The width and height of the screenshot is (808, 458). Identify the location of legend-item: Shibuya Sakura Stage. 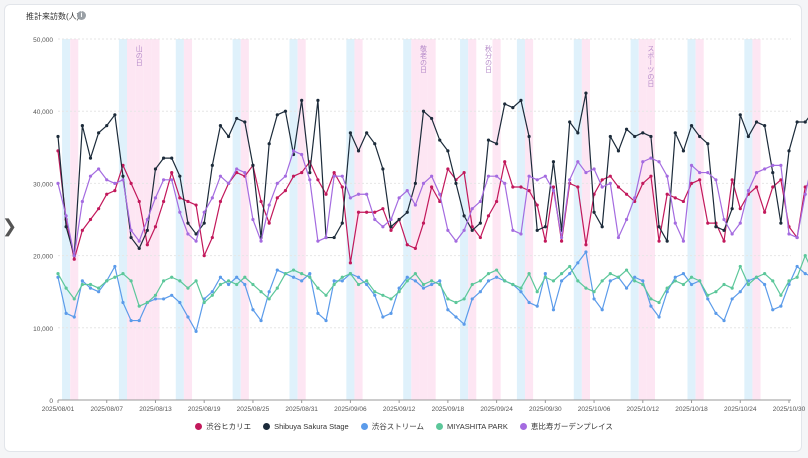
(306, 426).